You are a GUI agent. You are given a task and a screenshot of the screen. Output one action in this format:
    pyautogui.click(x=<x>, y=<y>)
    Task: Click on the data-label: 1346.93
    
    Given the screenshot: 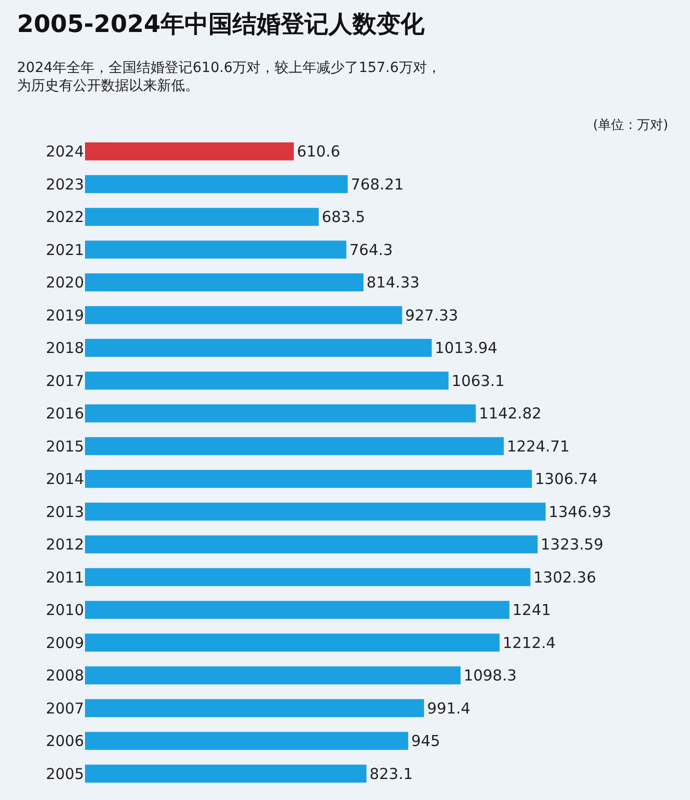 What is the action you would take?
    pyautogui.click(x=580, y=511)
    